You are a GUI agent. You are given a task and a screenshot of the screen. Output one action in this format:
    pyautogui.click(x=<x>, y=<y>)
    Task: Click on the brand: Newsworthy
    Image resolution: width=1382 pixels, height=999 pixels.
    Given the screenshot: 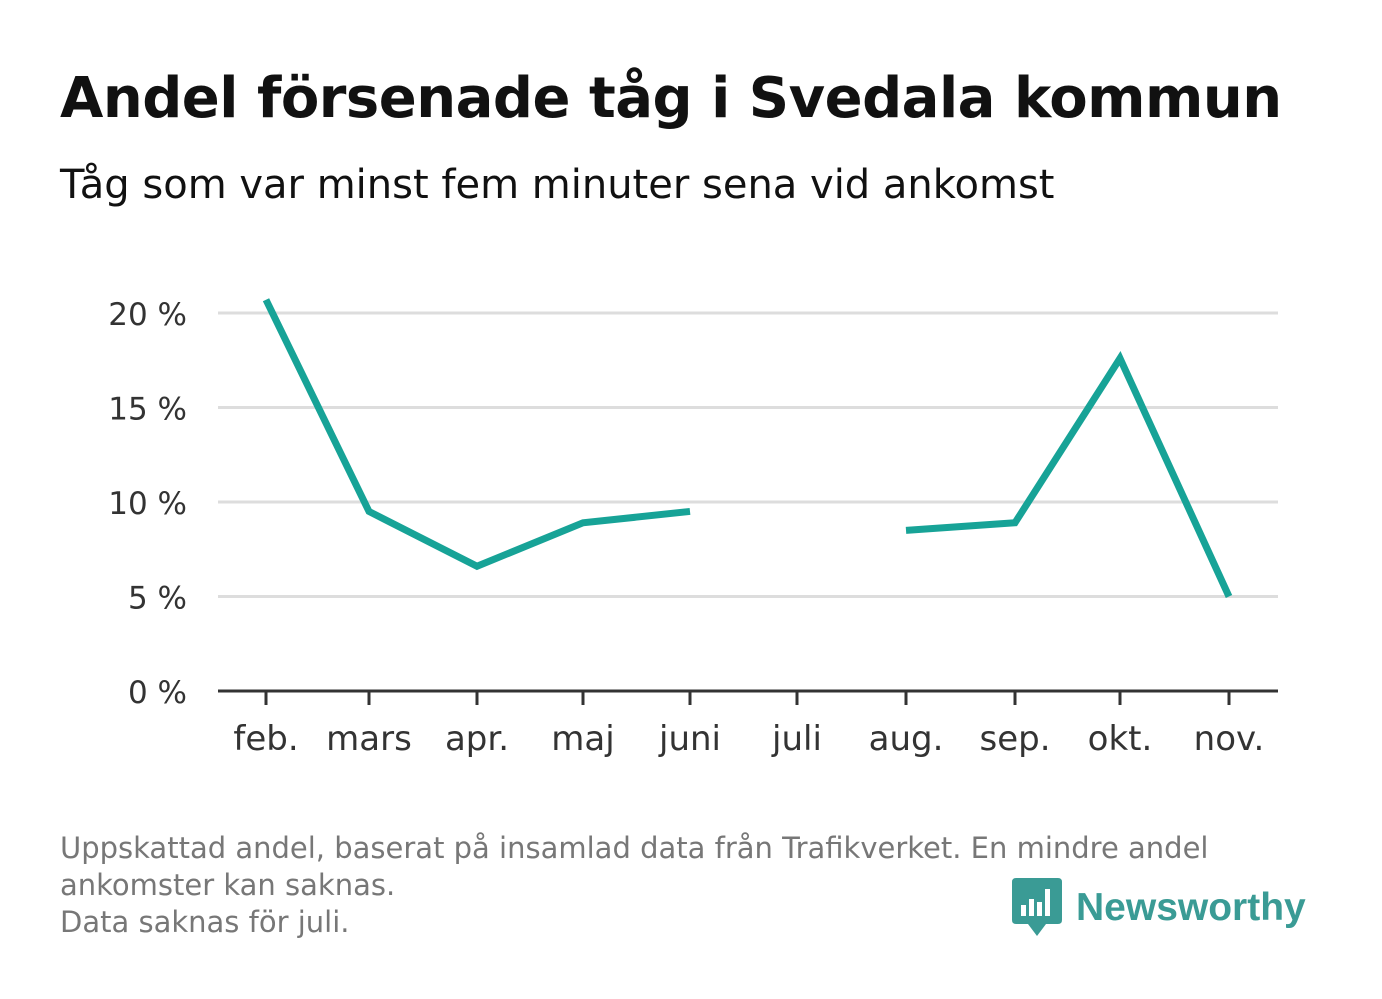 What is the action you would take?
    pyautogui.click(x=1159, y=908)
    